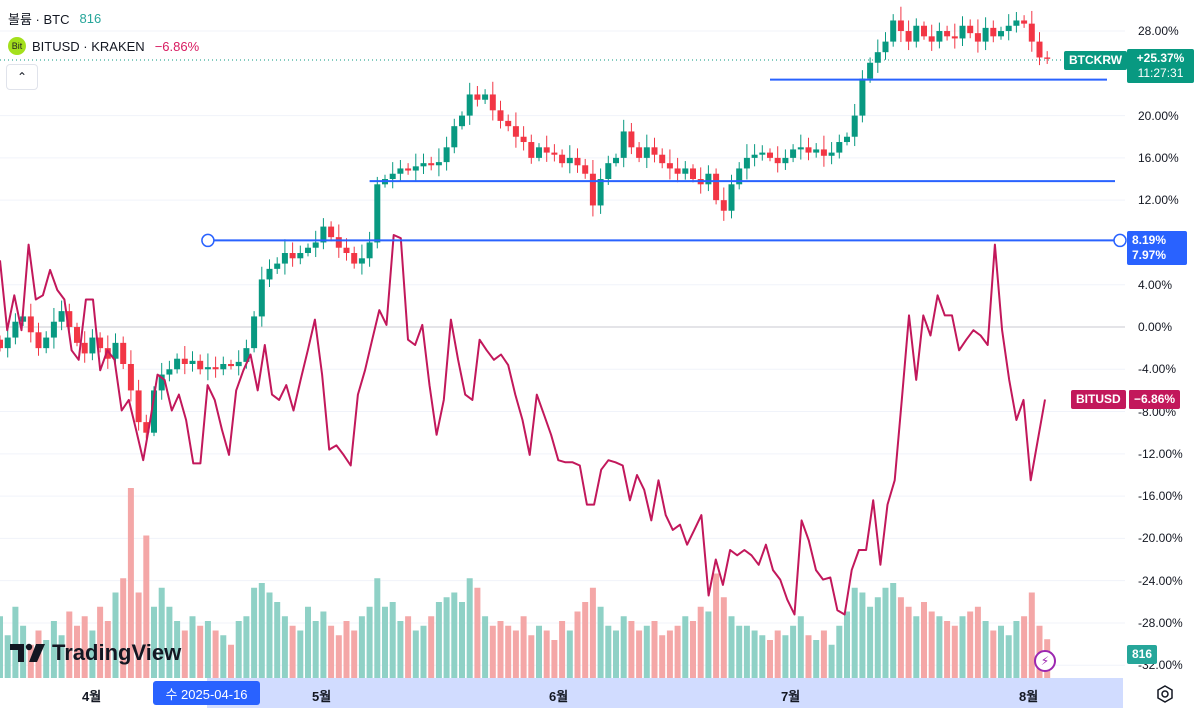 The width and height of the screenshot is (1200, 710). Describe the element at coordinates (90, 18) in the screenshot. I see `volume-legend-value: 816` at that location.